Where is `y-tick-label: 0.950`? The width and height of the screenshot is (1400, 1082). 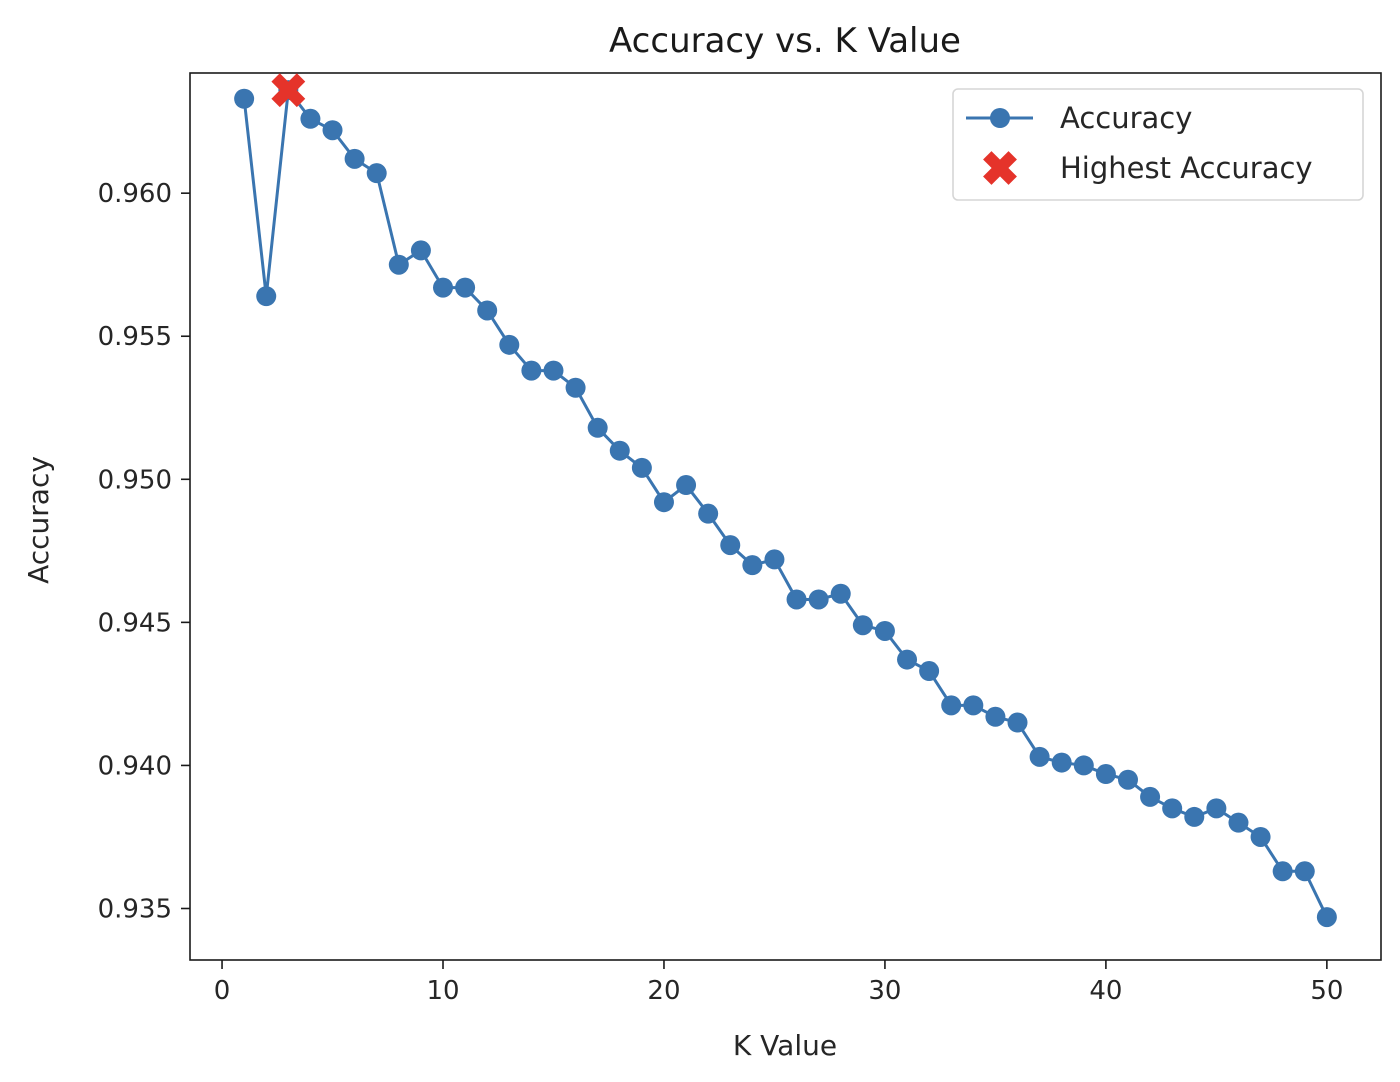 y-tick-label: 0.950 is located at coordinates (135, 480).